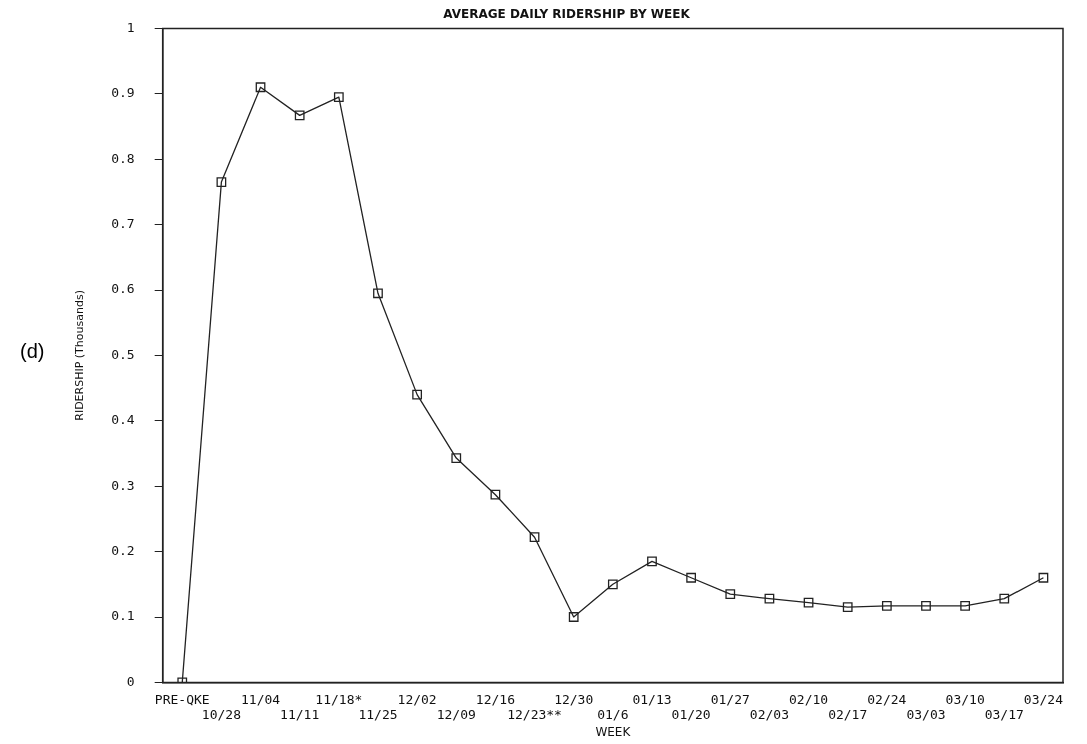 The height and width of the screenshot is (744, 1087). What do you see at coordinates (887, 699) in the screenshot?
I see `x-tick-label: 02/24` at bounding box center [887, 699].